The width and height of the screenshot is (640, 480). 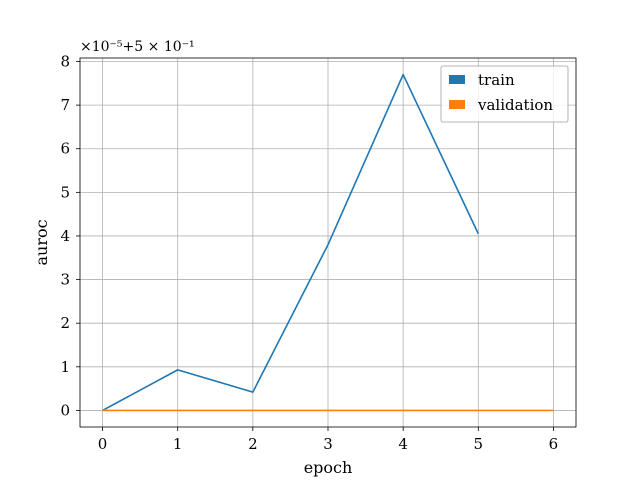 I want to click on y-tick-label: 4, so click(x=65, y=236).